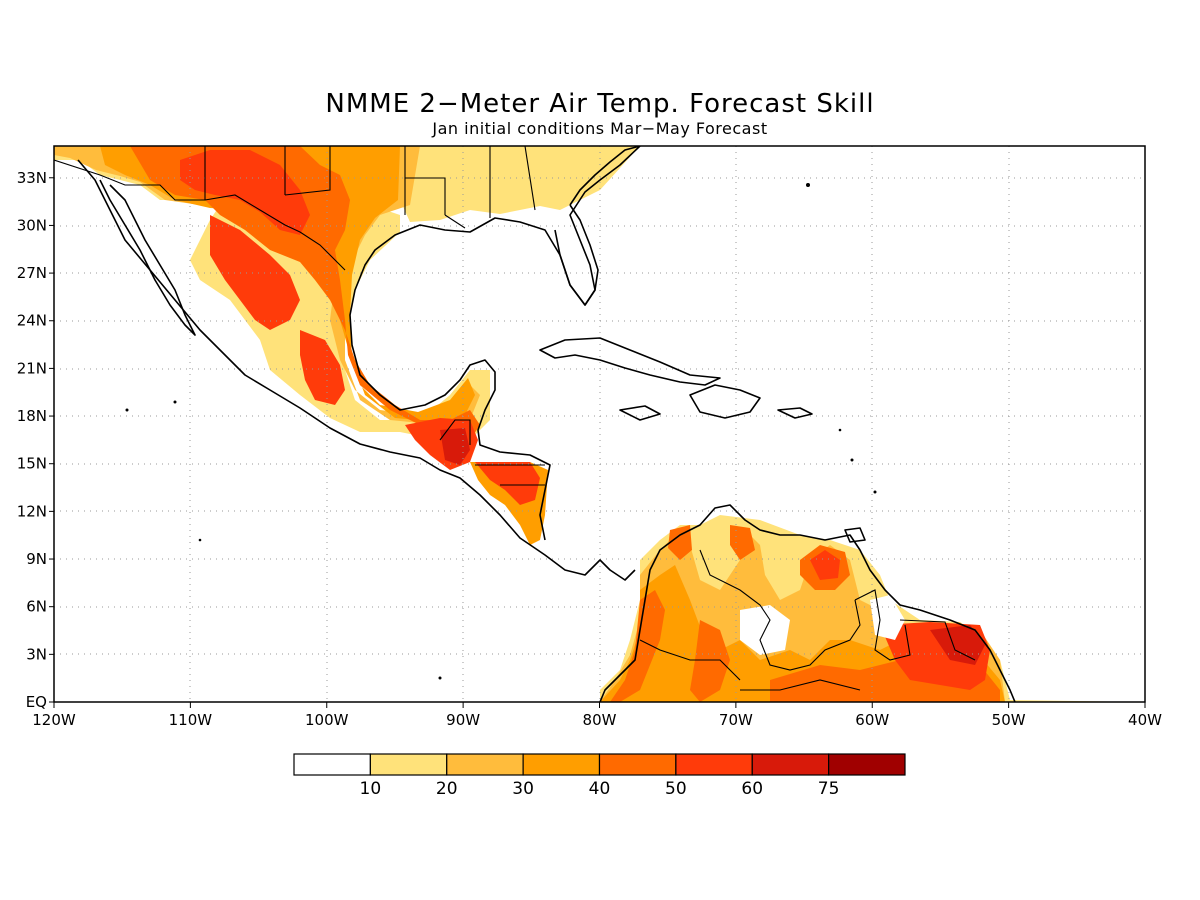 This screenshot has height=900, width=1200. I want to click on x-tick-label: 80W, so click(600, 720).